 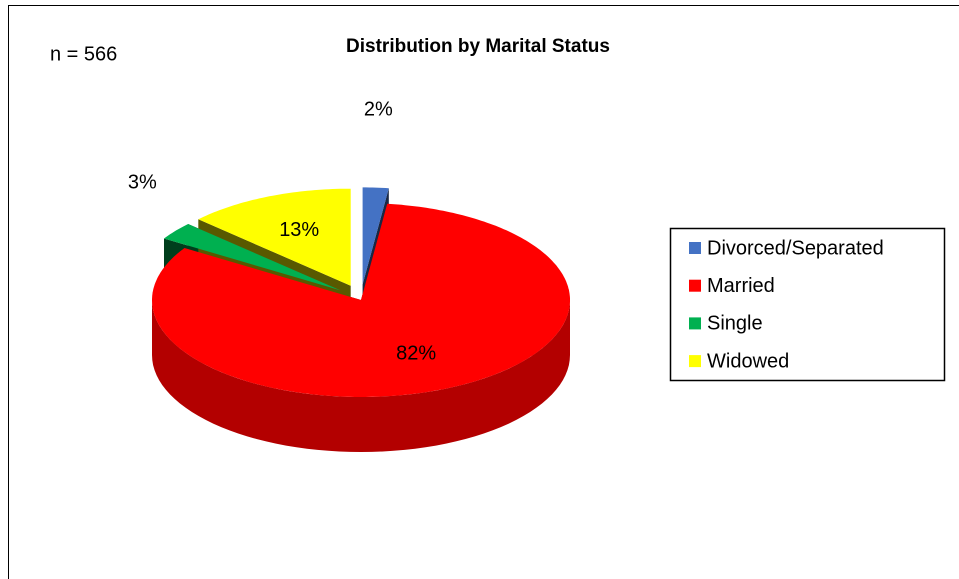 What do you see at coordinates (478, 46) in the screenshot?
I see `chart-title: Distribution by Marital Status` at bounding box center [478, 46].